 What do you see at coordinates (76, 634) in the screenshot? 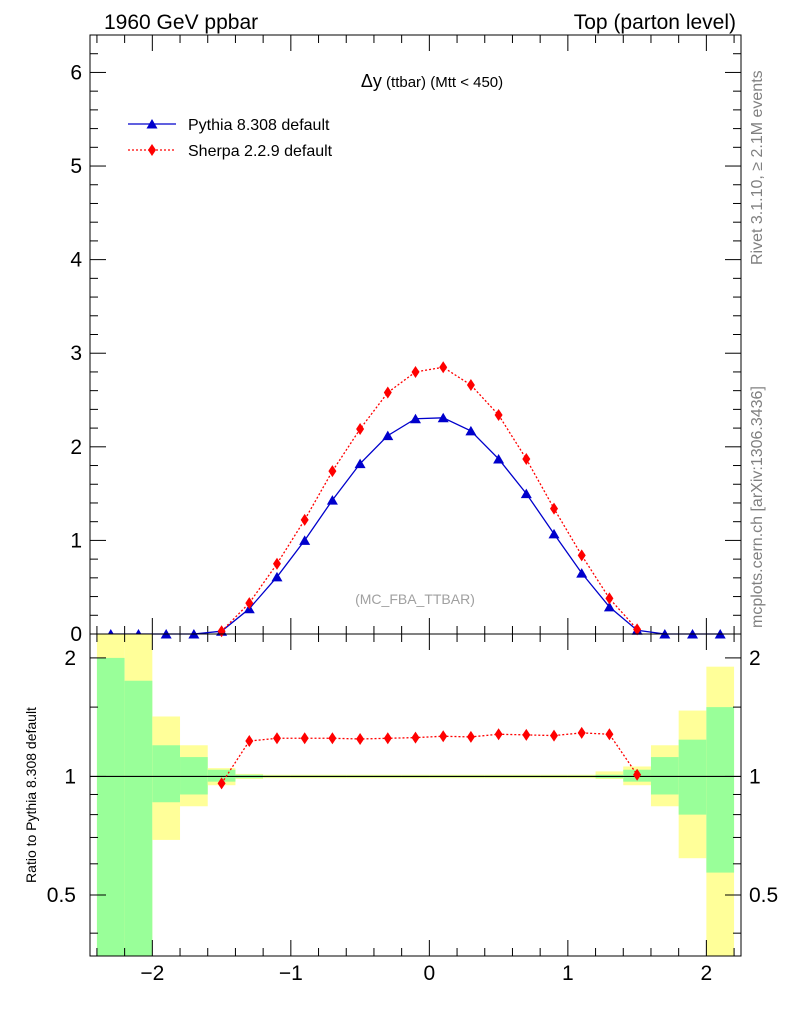
I see `main-y-tick-label: 0` at bounding box center [76, 634].